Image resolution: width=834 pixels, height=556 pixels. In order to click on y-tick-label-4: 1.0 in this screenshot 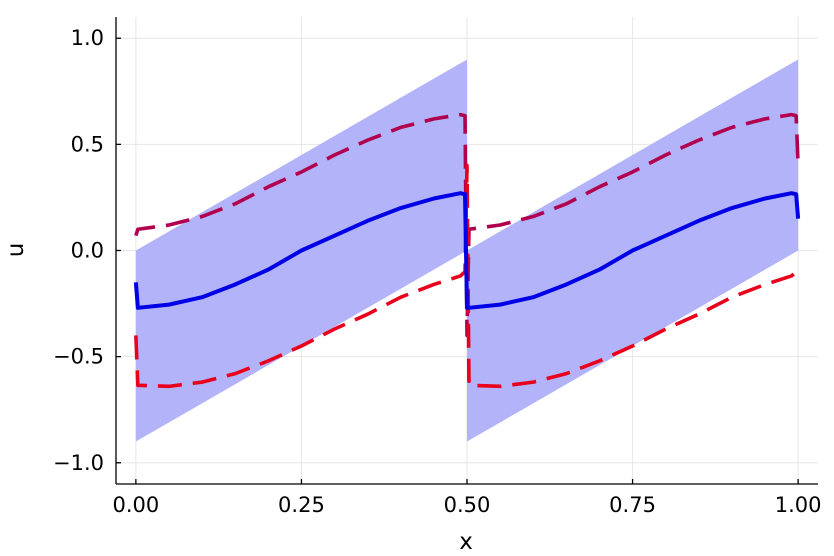, I will do `click(87, 38)`.